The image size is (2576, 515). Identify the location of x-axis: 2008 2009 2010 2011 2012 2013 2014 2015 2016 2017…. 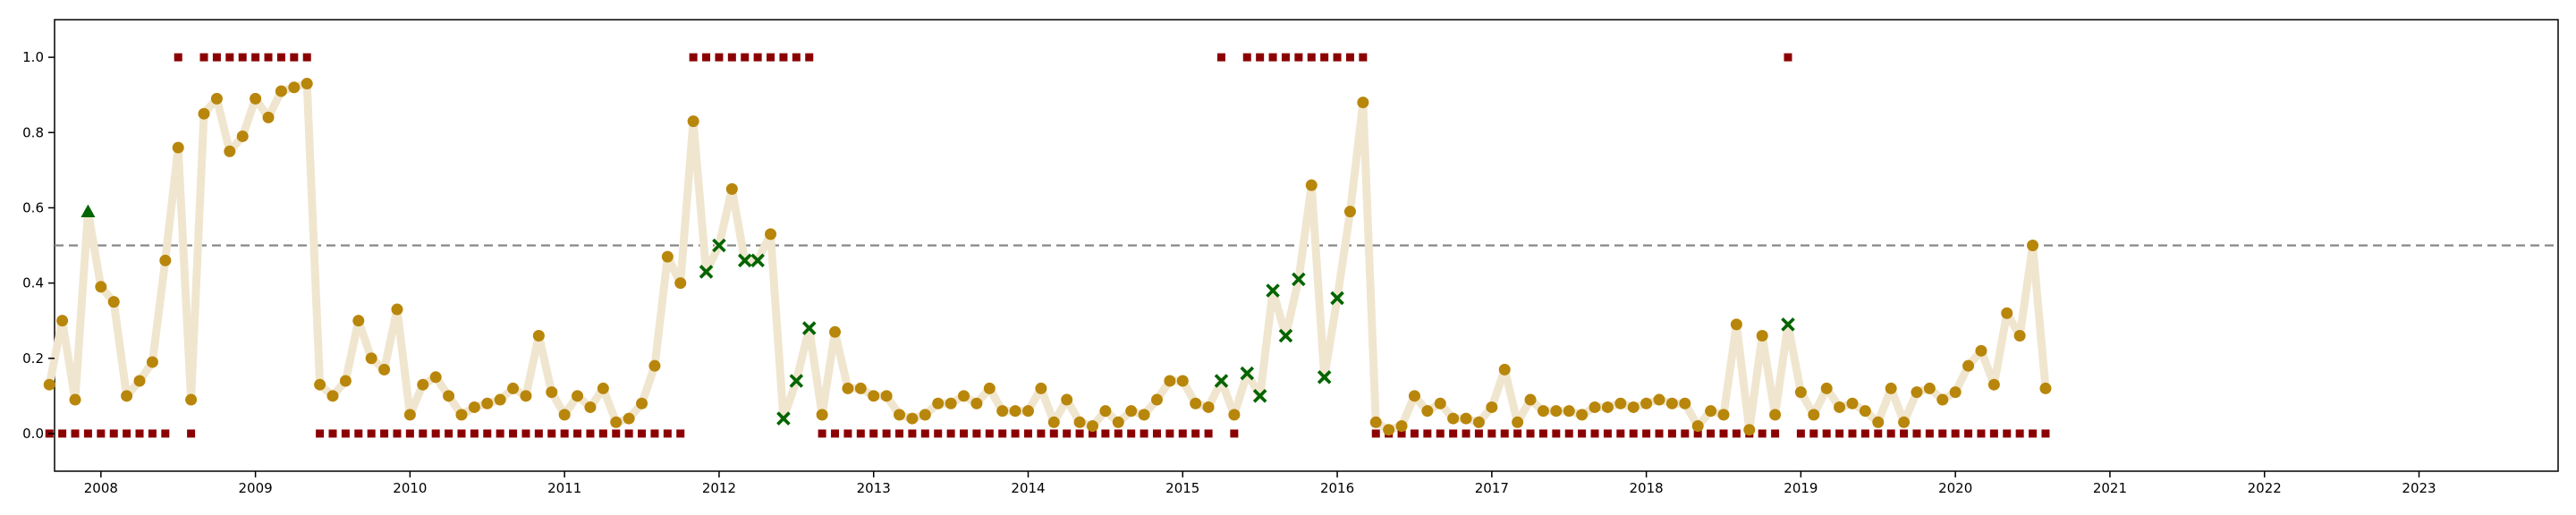
(1260, 483).